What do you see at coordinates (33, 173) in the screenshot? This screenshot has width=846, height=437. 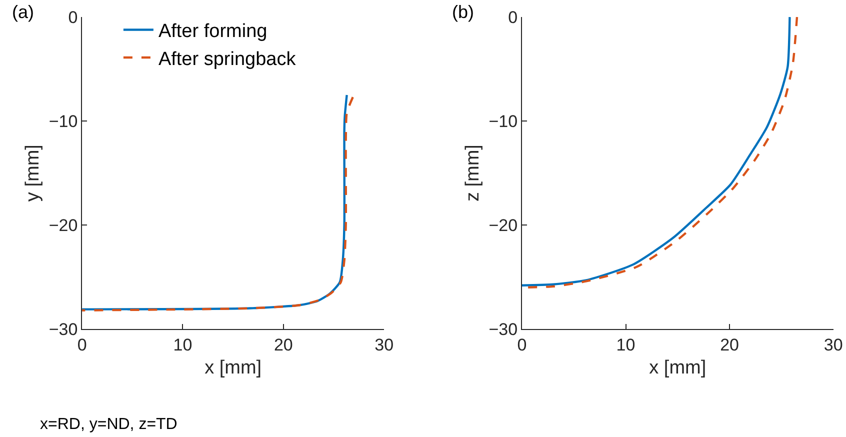 I see `y-axis-title: y [mm]` at bounding box center [33, 173].